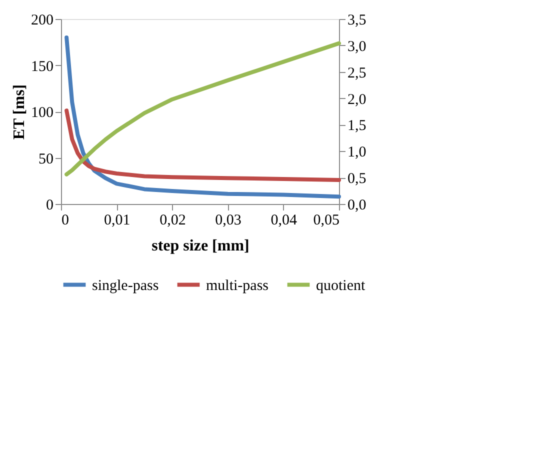 This screenshot has height=468, width=534. I want to click on y2-tick-label: 1,5, so click(357, 126).